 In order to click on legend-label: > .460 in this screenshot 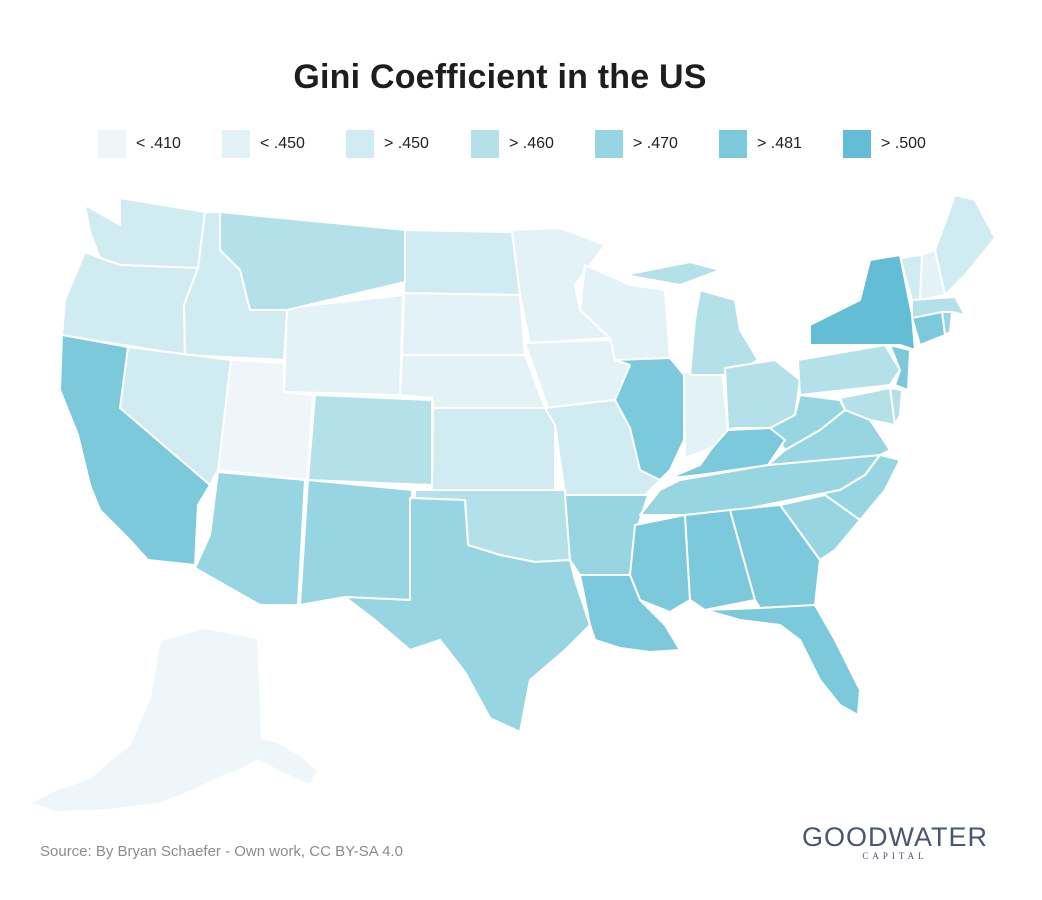, I will do `click(531, 143)`.